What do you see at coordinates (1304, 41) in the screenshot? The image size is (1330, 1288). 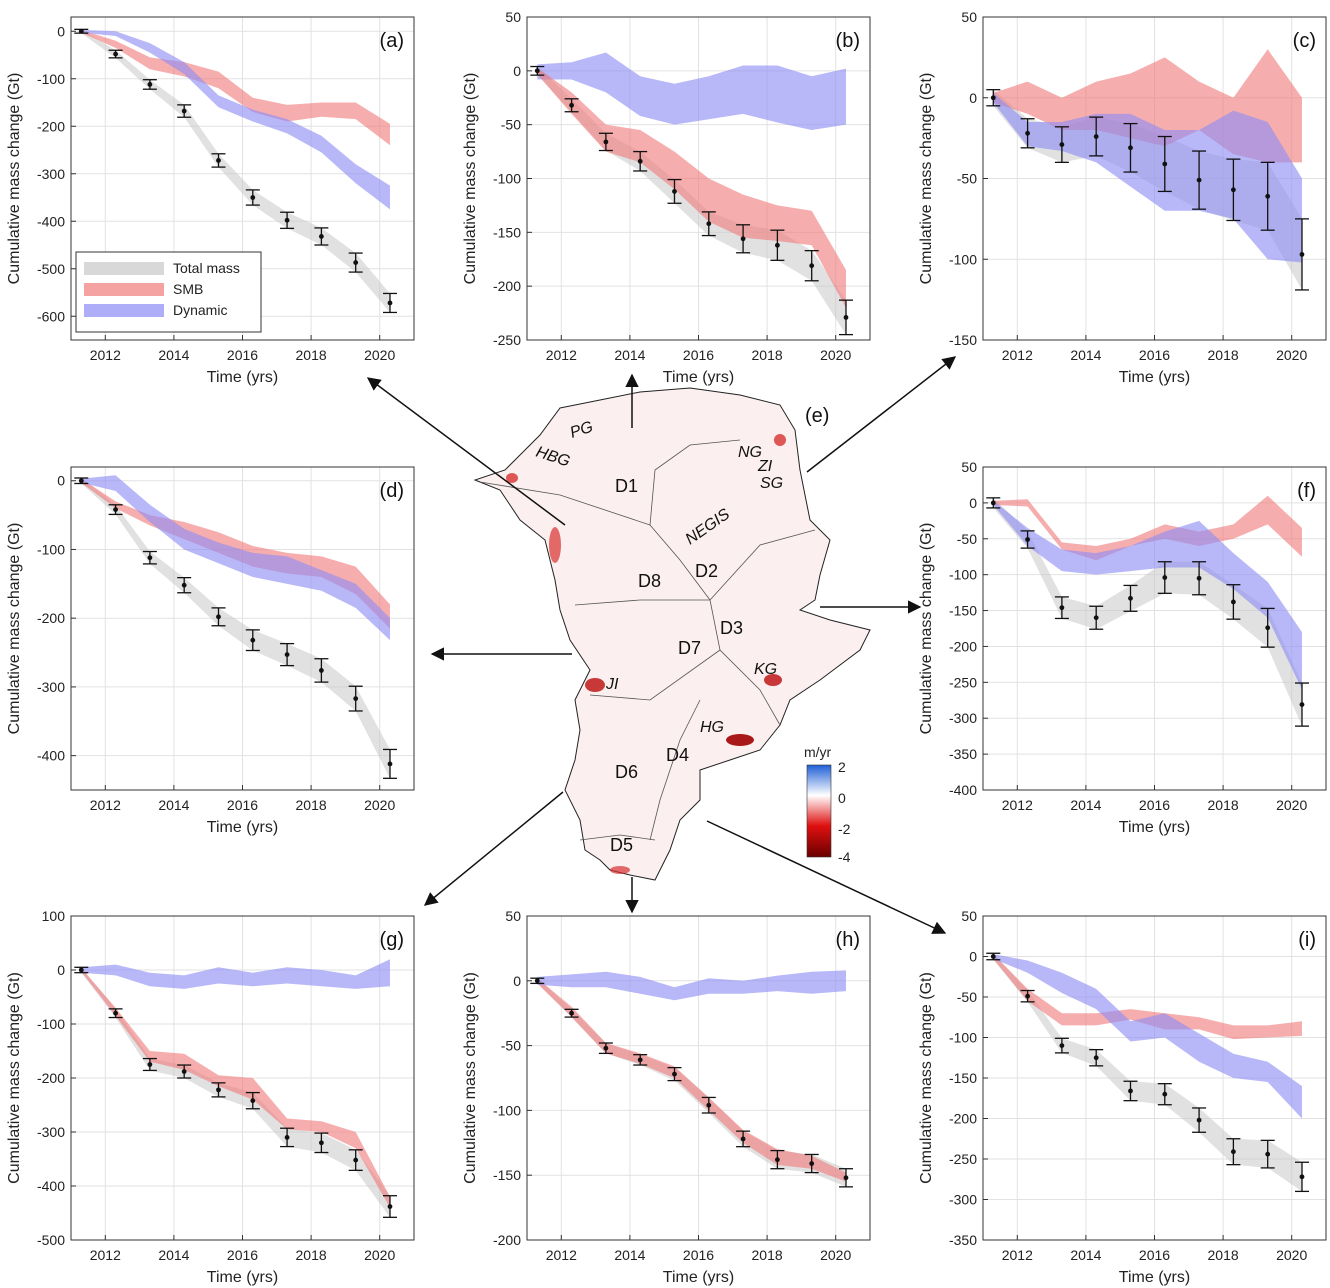 I see `panel-label: (c)` at bounding box center [1304, 41].